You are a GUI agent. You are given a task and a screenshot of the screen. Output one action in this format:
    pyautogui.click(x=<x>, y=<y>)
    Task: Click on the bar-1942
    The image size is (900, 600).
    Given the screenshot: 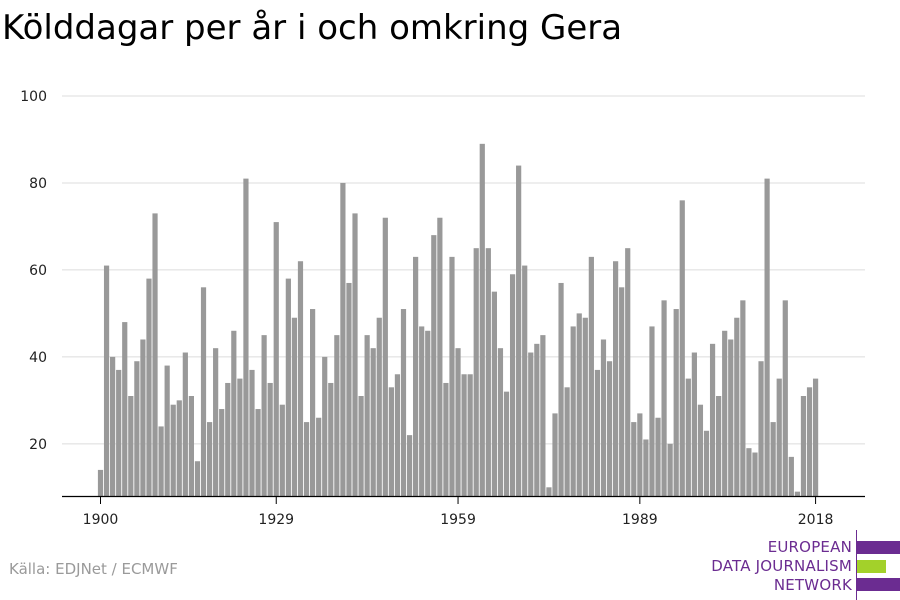 What is the action you would take?
    pyautogui.click(x=355, y=354)
    